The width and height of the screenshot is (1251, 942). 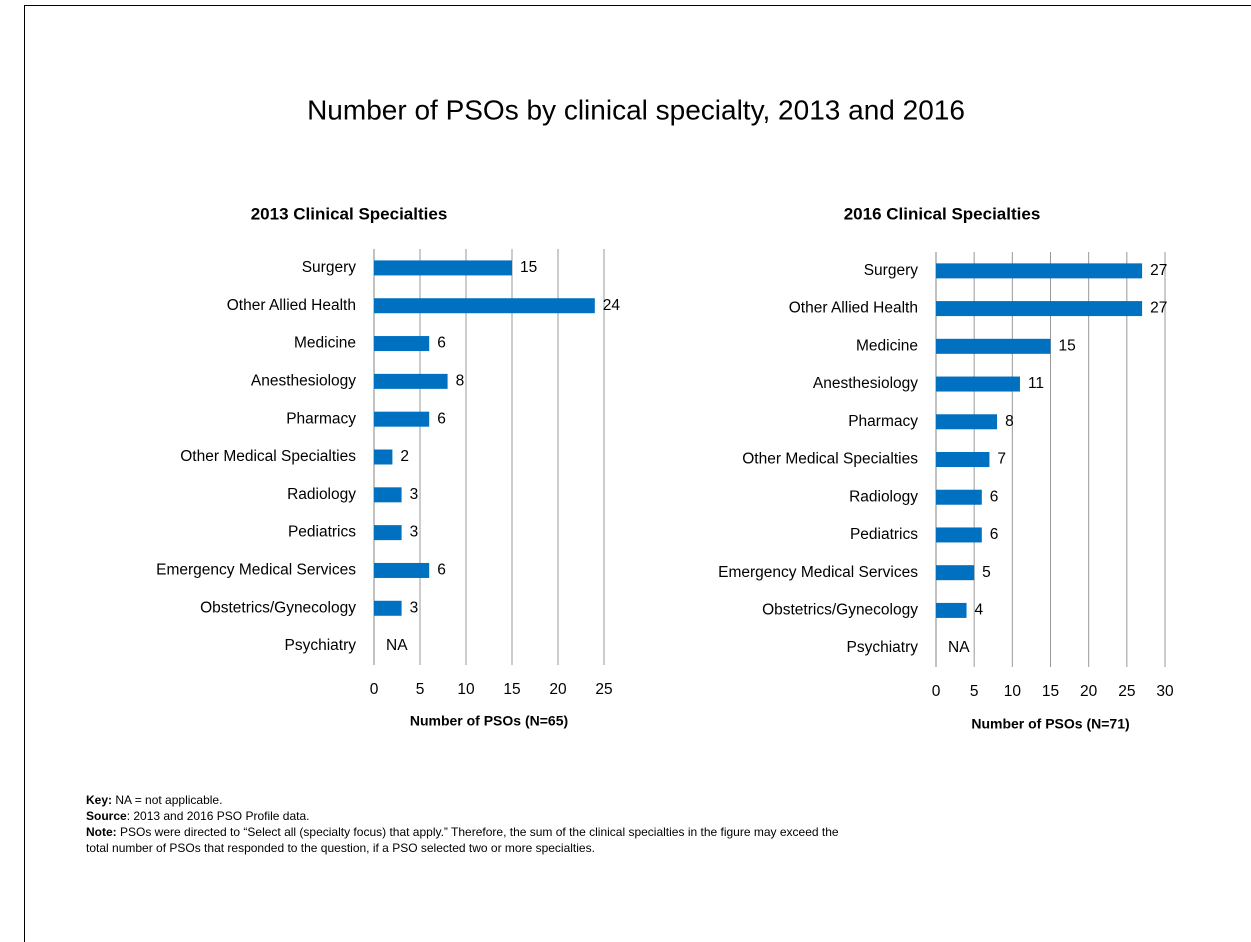 What do you see at coordinates (489, 721) in the screenshot?
I see `x-axis-label: Number of PSOs (N=65)` at bounding box center [489, 721].